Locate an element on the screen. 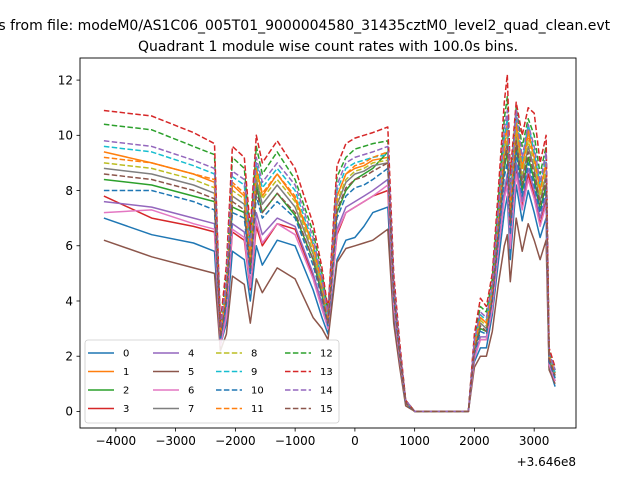 Image resolution: width=640 pixels, height=480 pixels. legend-label-3: 3 is located at coordinates (126, 409).